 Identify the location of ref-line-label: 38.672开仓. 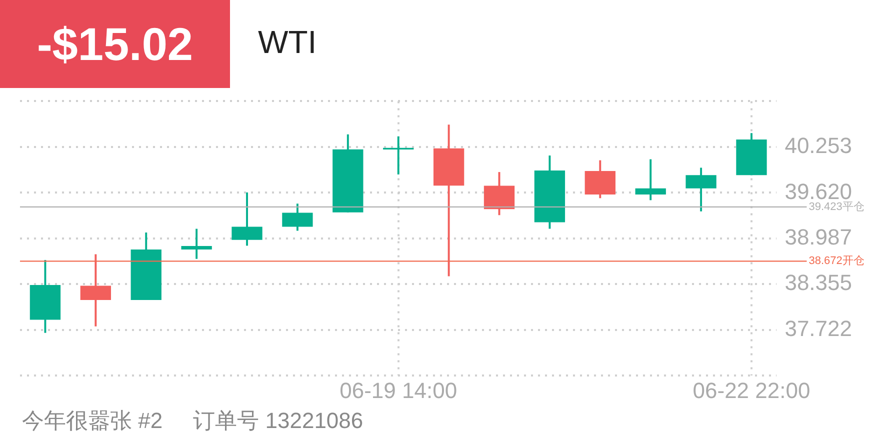
(836, 261).